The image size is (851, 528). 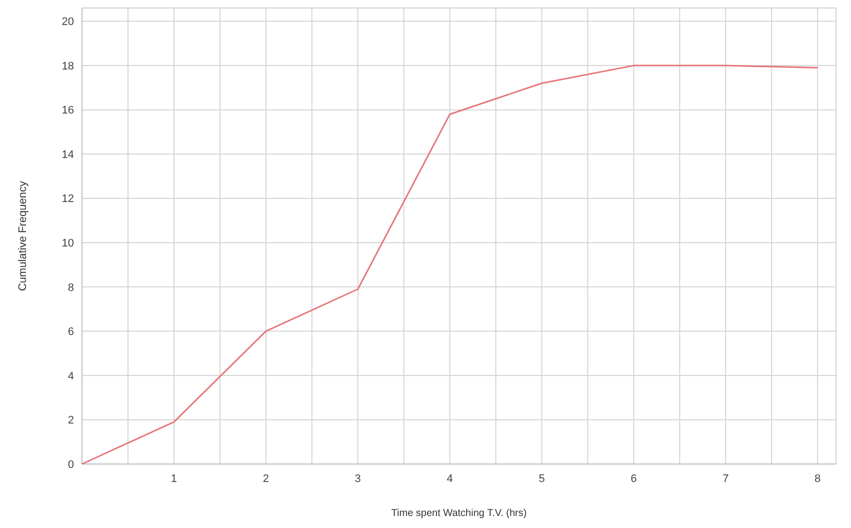 What do you see at coordinates (357, 479) in the screenshot?
I see `x-tick-label: 3` at bounding box center [357, 479].